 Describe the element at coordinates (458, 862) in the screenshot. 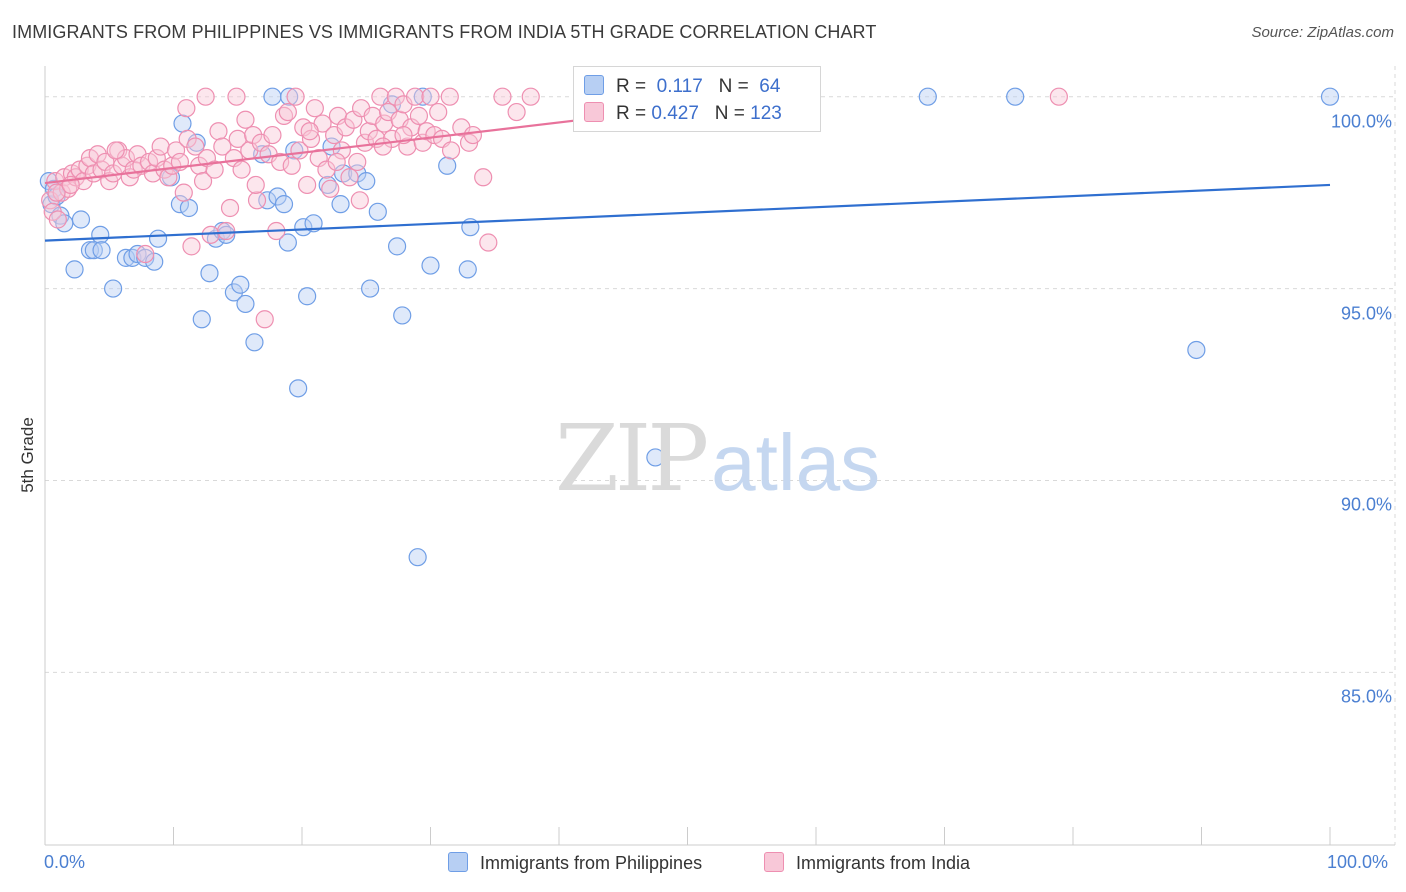

I see `legend-swatch-philippines-bottom` at that location.